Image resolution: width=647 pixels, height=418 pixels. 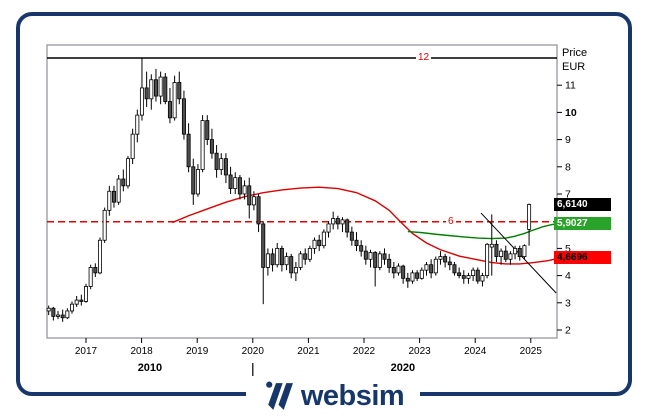 I want to click on ma-long-price-marker: 4,6696, so click(x=582, y=257).